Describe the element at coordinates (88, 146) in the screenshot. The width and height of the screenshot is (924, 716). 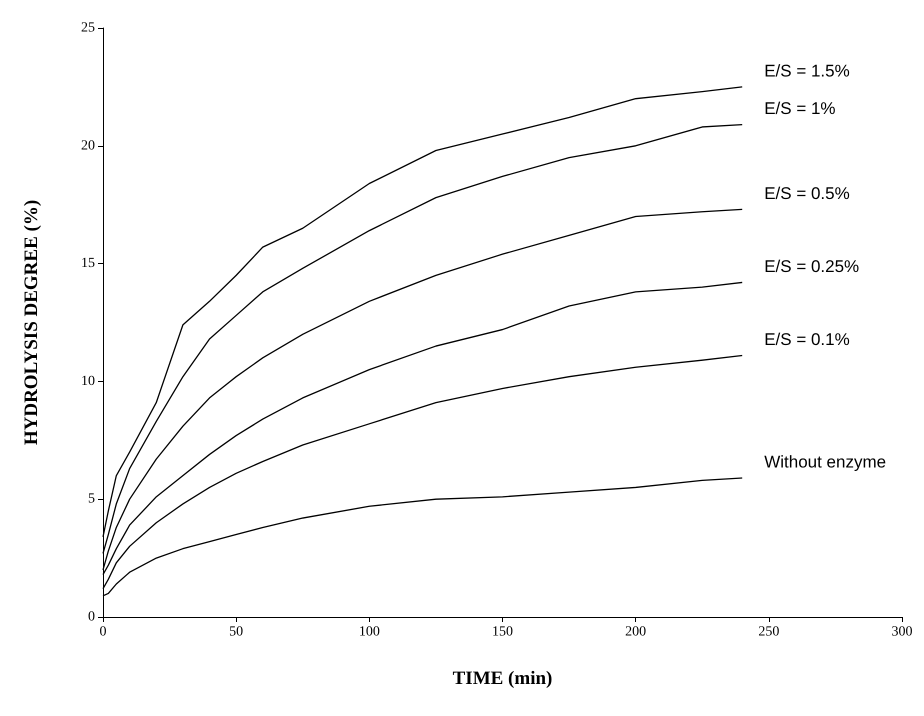
I see `y-tick-label: 20` at that location.